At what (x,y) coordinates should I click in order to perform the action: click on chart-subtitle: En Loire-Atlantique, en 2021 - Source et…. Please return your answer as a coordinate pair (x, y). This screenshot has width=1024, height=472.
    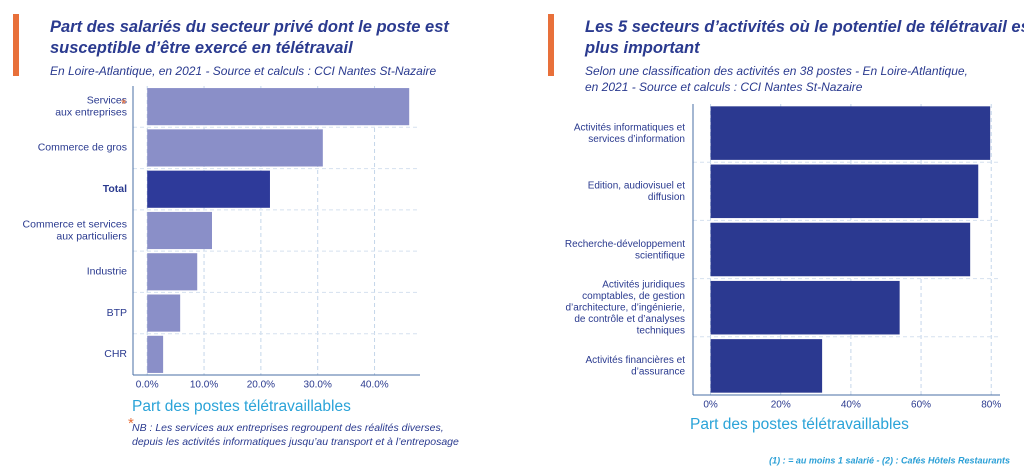
    Looking at the image, I should click on (243, 71).